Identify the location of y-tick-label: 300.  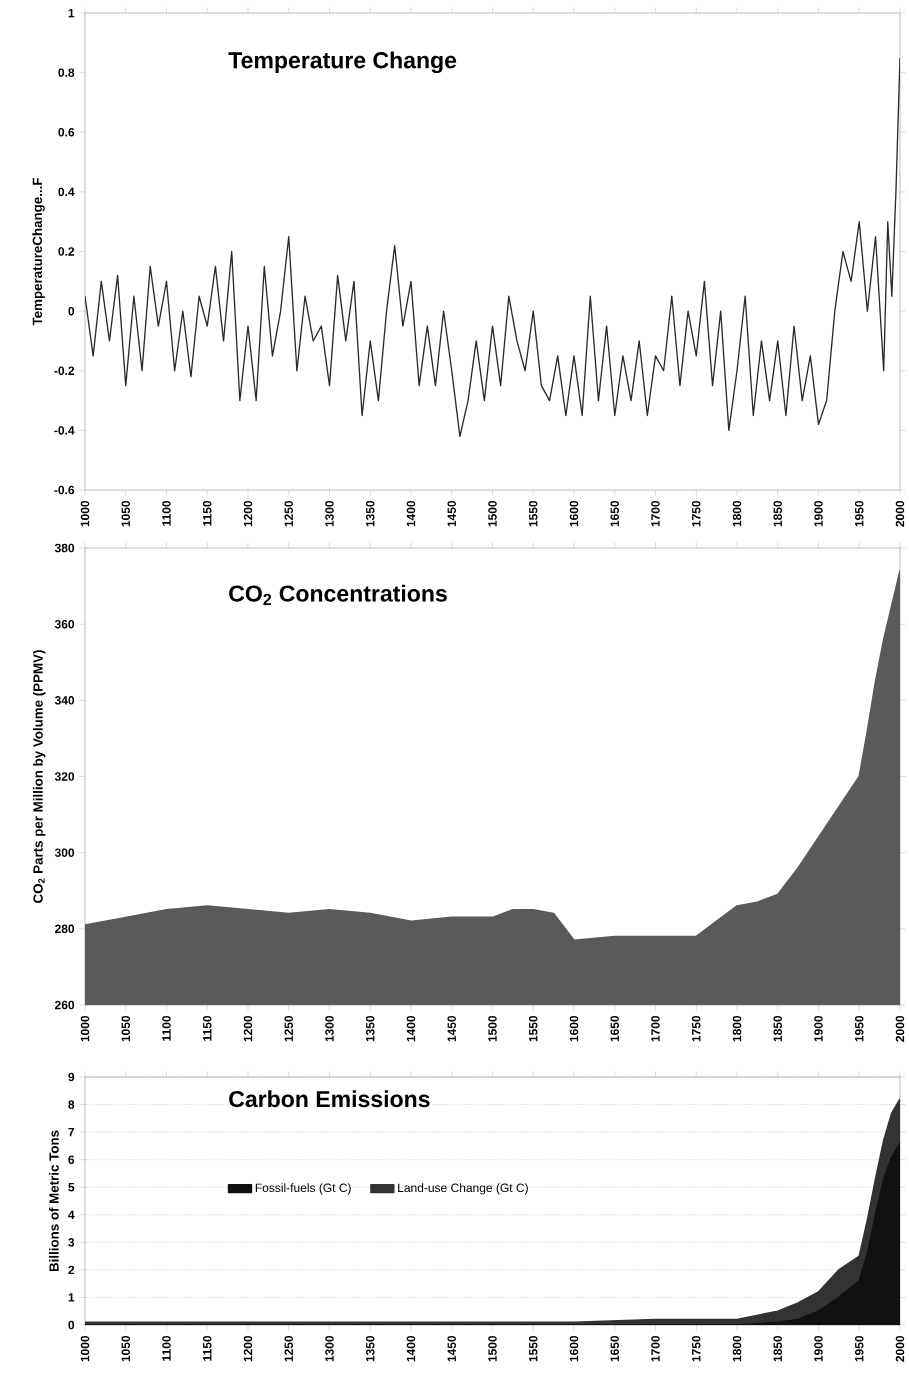
(65, 852).